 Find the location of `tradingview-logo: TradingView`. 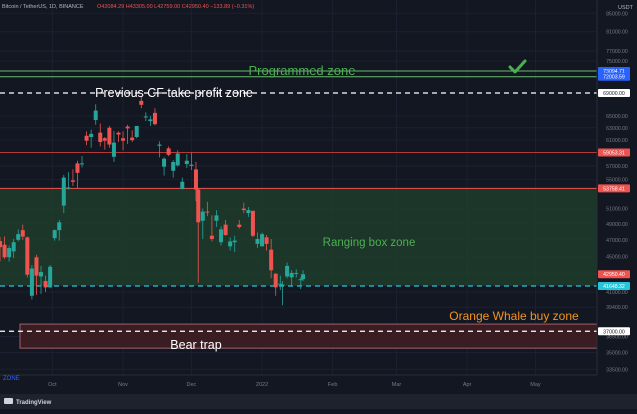

tradingview-logo: TradingView is located at coordinates (28, 402).